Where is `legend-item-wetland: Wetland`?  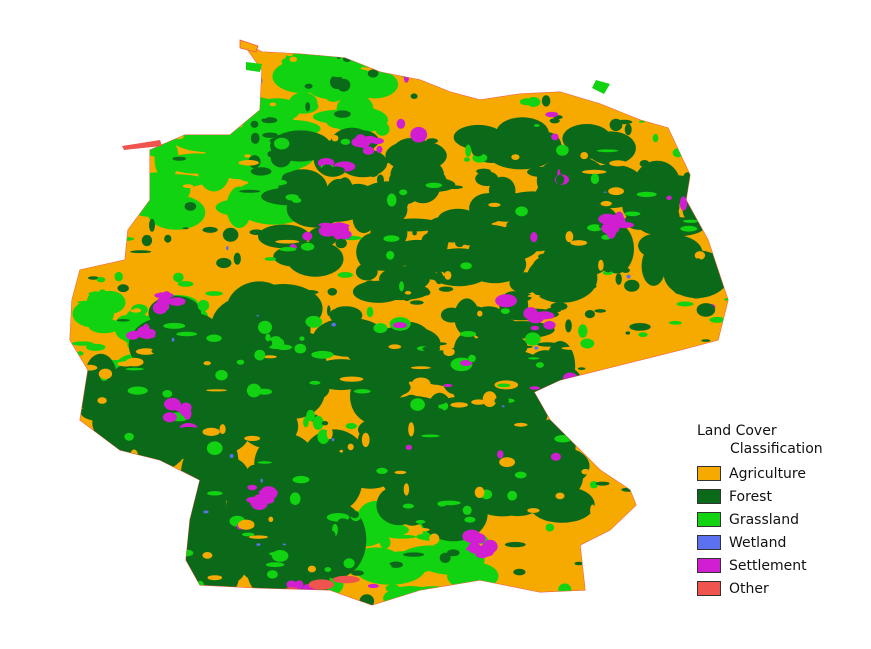
legend-item-wetland: Wetland is located at coordinates (772, 542).